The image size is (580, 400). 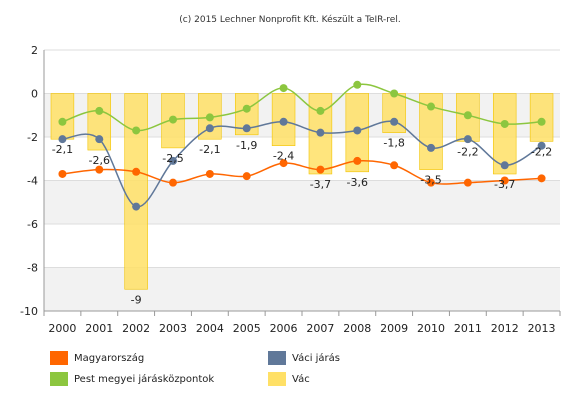 What do you see at coordinates (99, 328) in the screenshot?
I see `x-tick-label: 2001` at bounding box center [99, 328].